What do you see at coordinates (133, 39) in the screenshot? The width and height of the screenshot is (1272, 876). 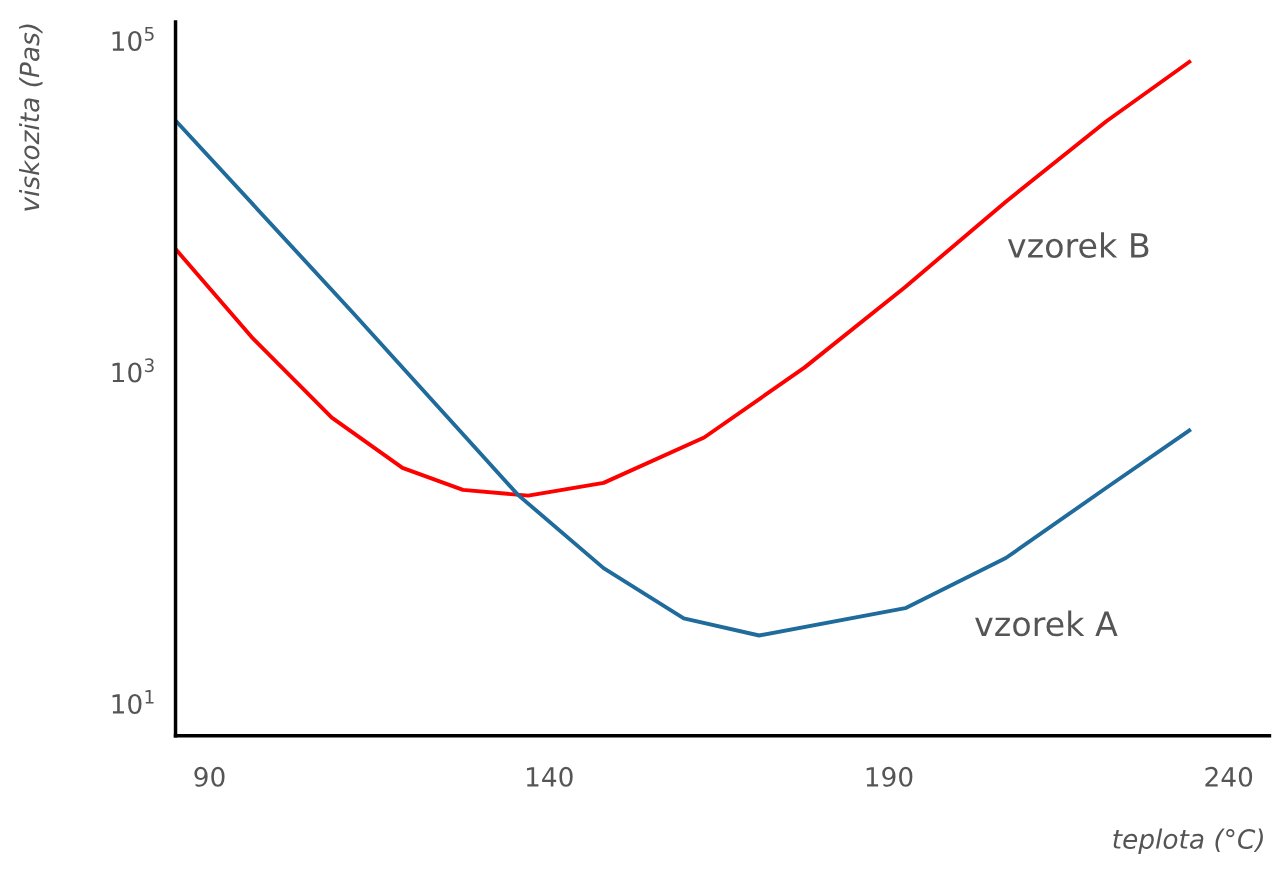 I see `y-tick-label: 10$^{5}$` at bounding box center [133, 39].